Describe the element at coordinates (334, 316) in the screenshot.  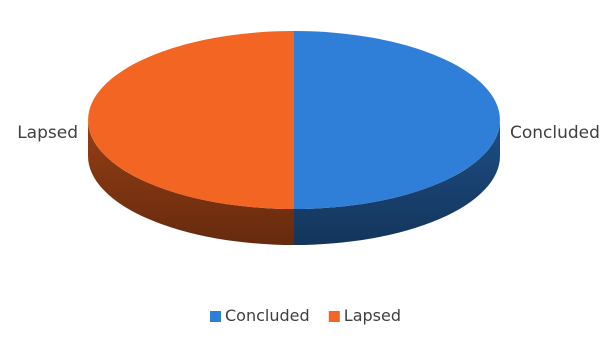
I see `legend-swatch-lapsed` at that location.